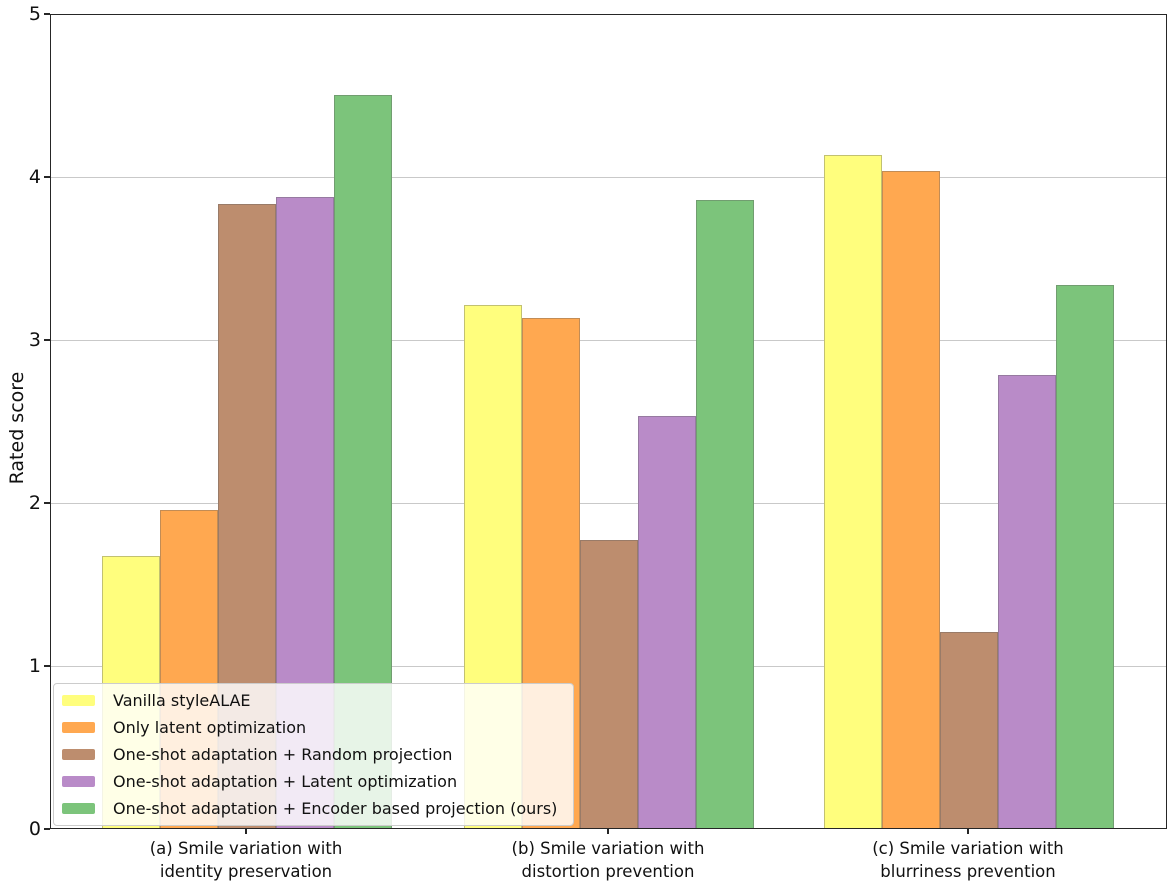 The image size is (1173, 885). I want to click on bar-series1-group2, so click(911, 499).